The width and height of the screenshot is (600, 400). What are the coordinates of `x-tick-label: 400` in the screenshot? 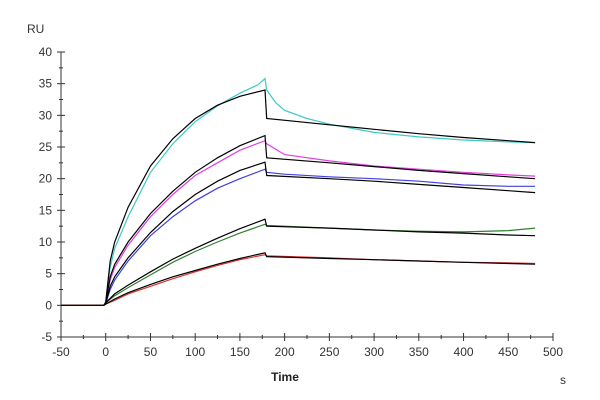 It's located at (464, 352).